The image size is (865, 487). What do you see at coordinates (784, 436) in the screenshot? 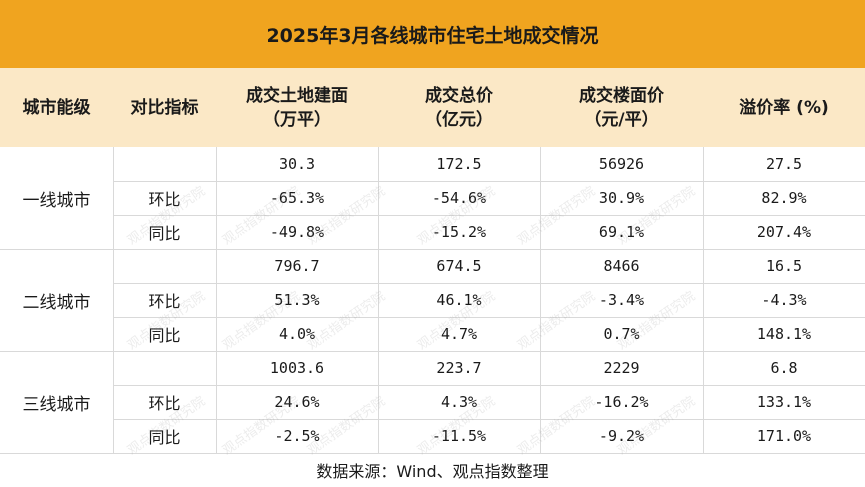
I see `premium-rate-cell: 171.0%` at bounding box center [784, 436].